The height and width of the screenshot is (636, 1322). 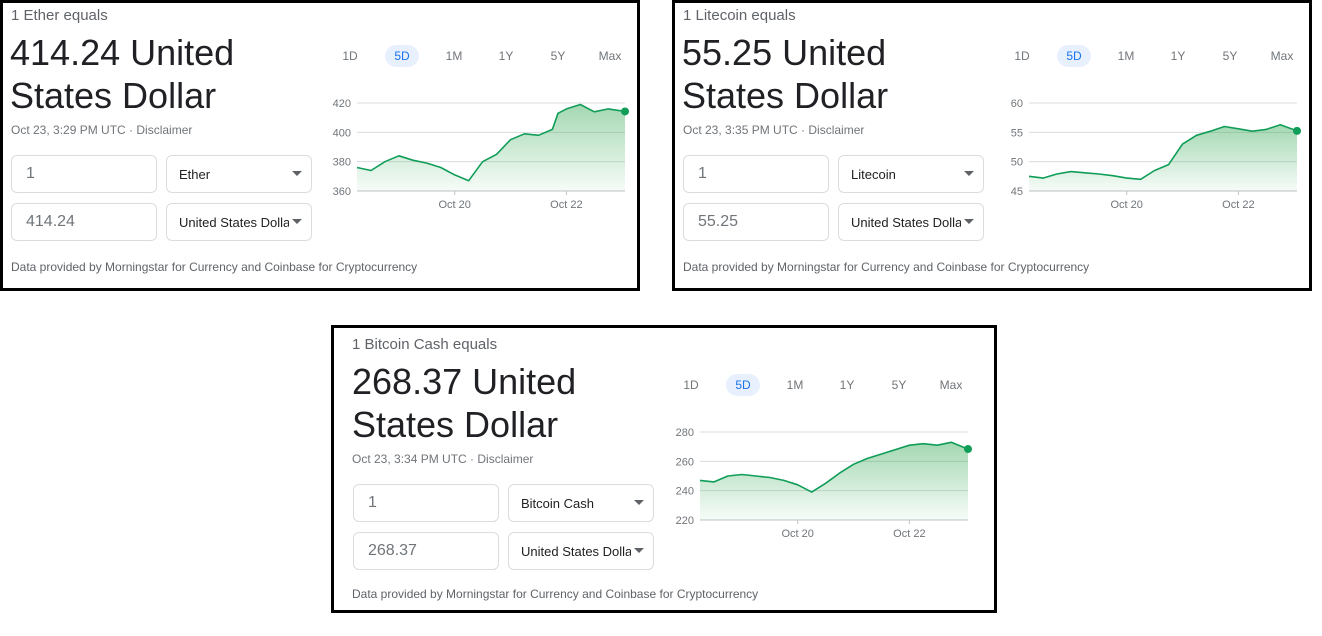 I want to click on converted-amount-line1: 55.25 United, so click(x=784, y=52).